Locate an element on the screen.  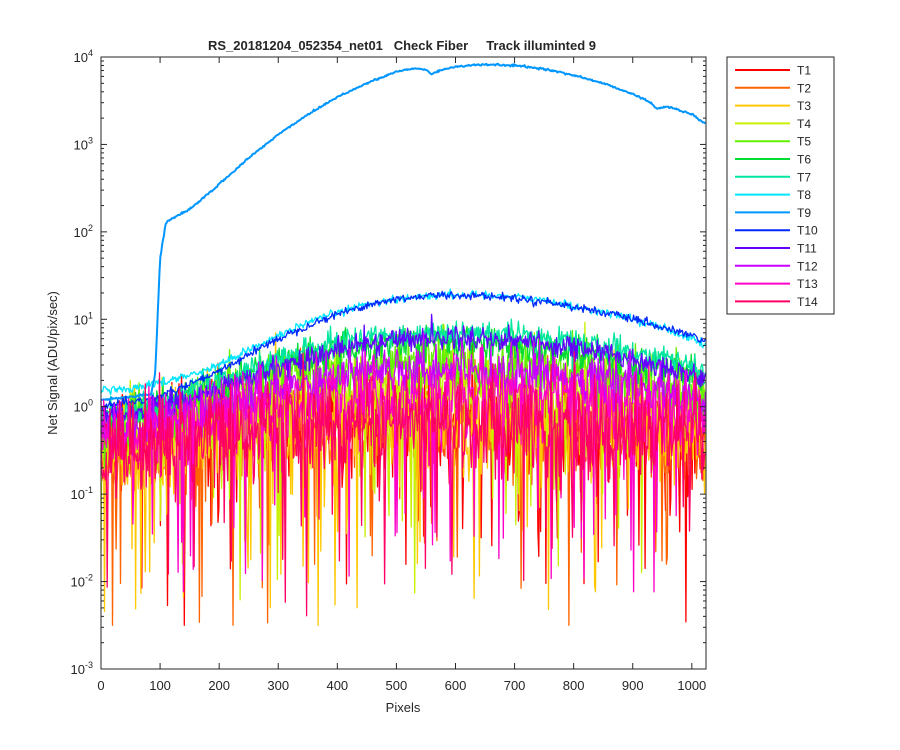
legend-label-t1: T1 is located at coordinates (804, 71).